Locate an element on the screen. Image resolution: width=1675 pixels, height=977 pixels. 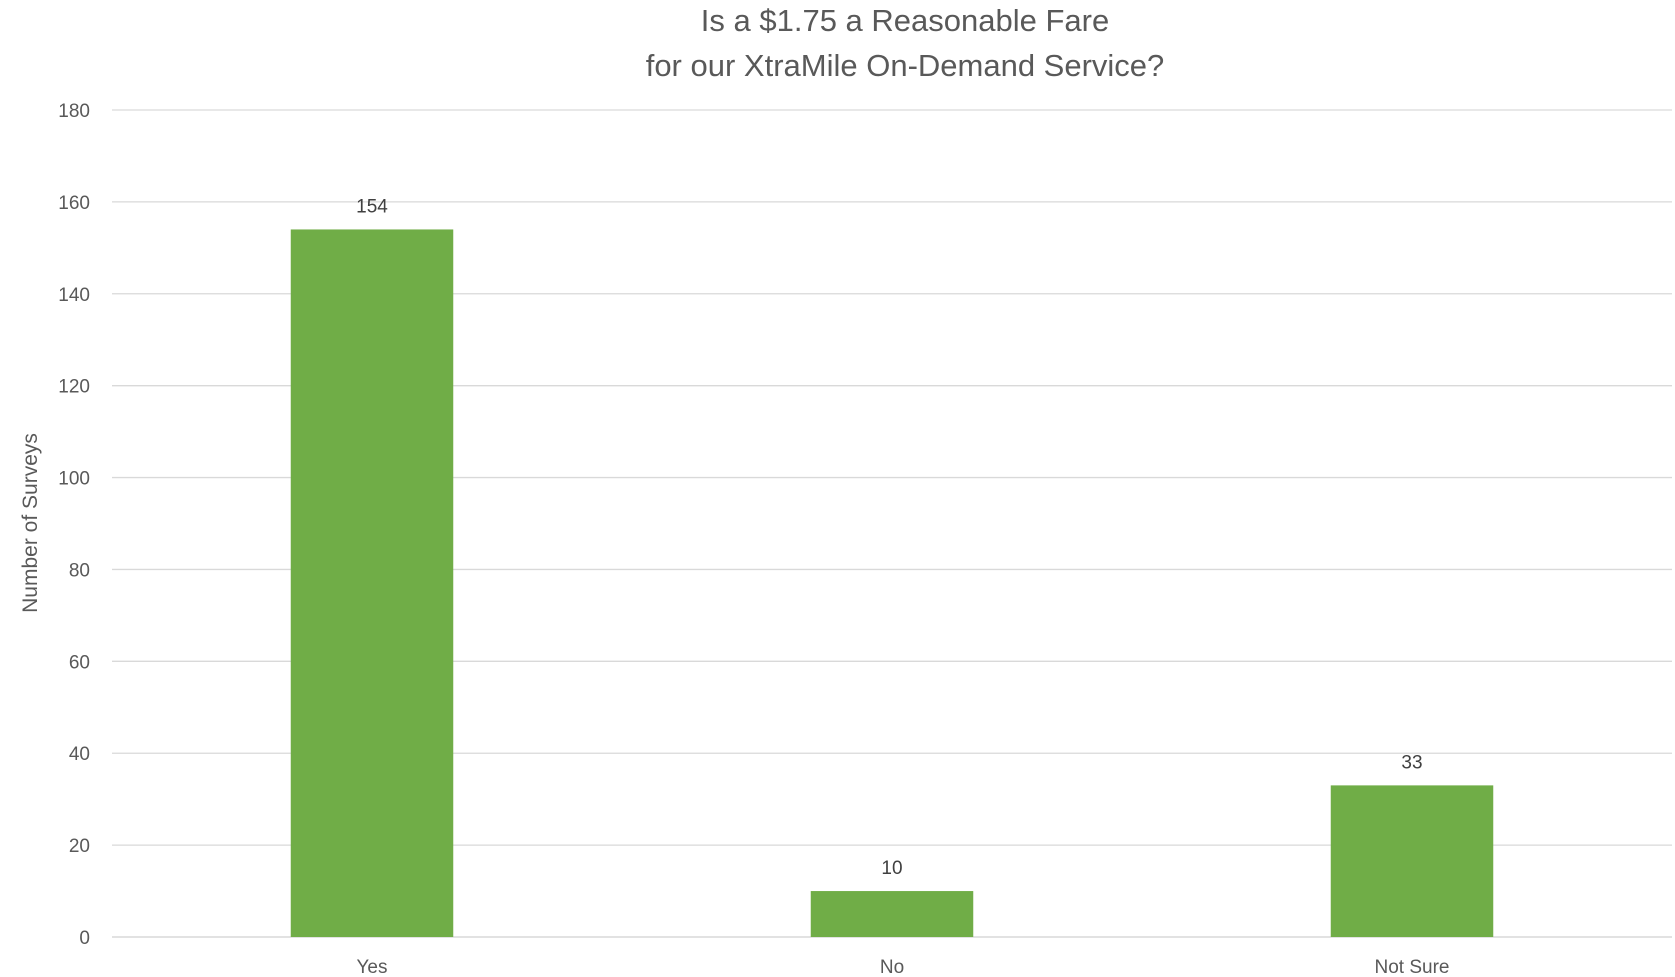
y-axis-label: Number of Surveys is located at coordinates (30, 523).